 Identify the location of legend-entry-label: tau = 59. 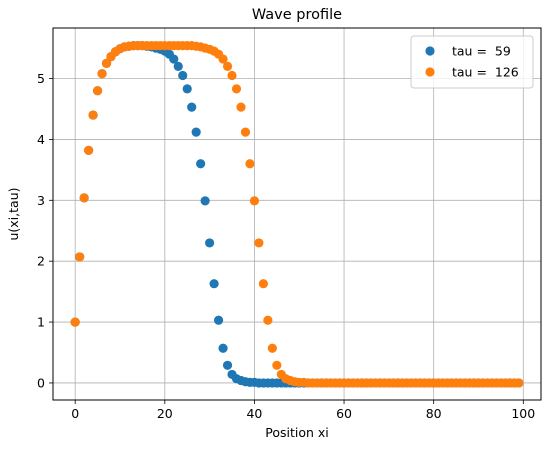
(481, 51).